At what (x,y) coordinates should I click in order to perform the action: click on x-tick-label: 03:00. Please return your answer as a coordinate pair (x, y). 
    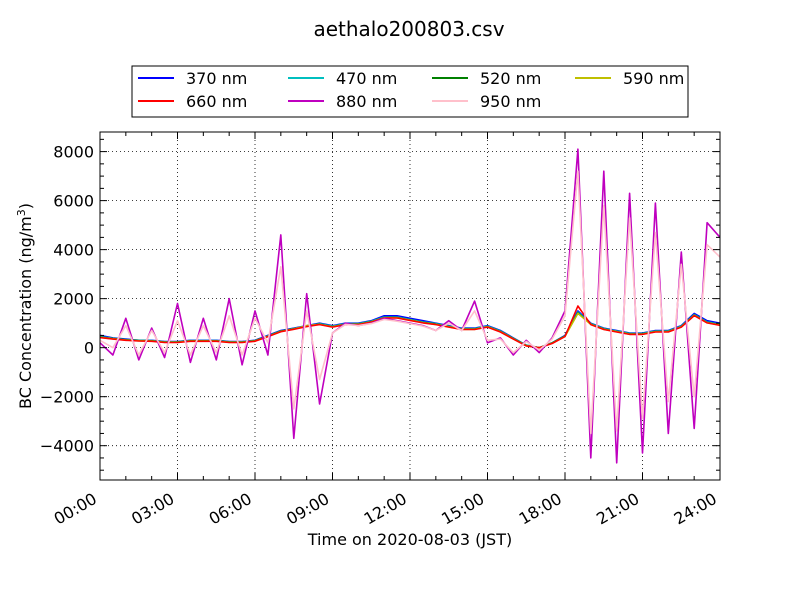
    Looking at the image, I should click on (152, 509).